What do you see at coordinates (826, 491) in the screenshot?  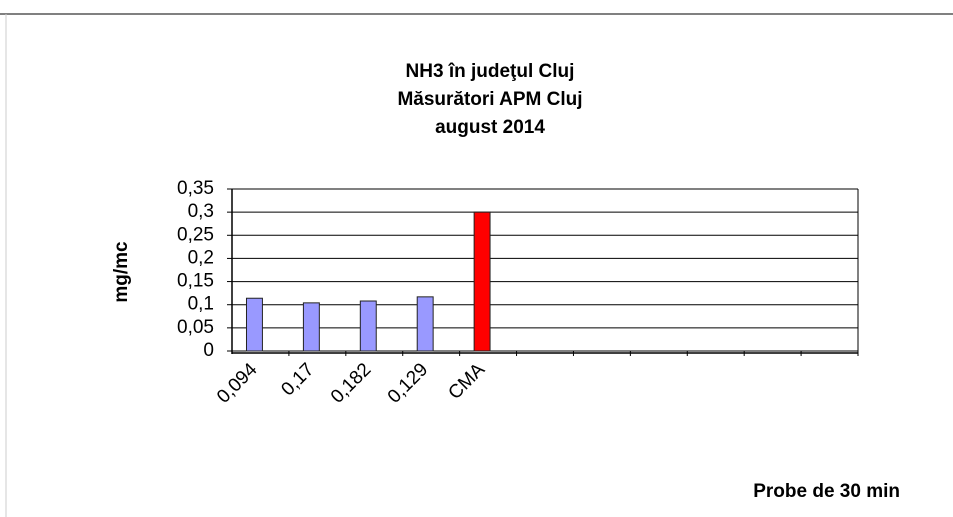 I see `x-axis-title: Probe de 30 min` at bounding box center [826, 491].